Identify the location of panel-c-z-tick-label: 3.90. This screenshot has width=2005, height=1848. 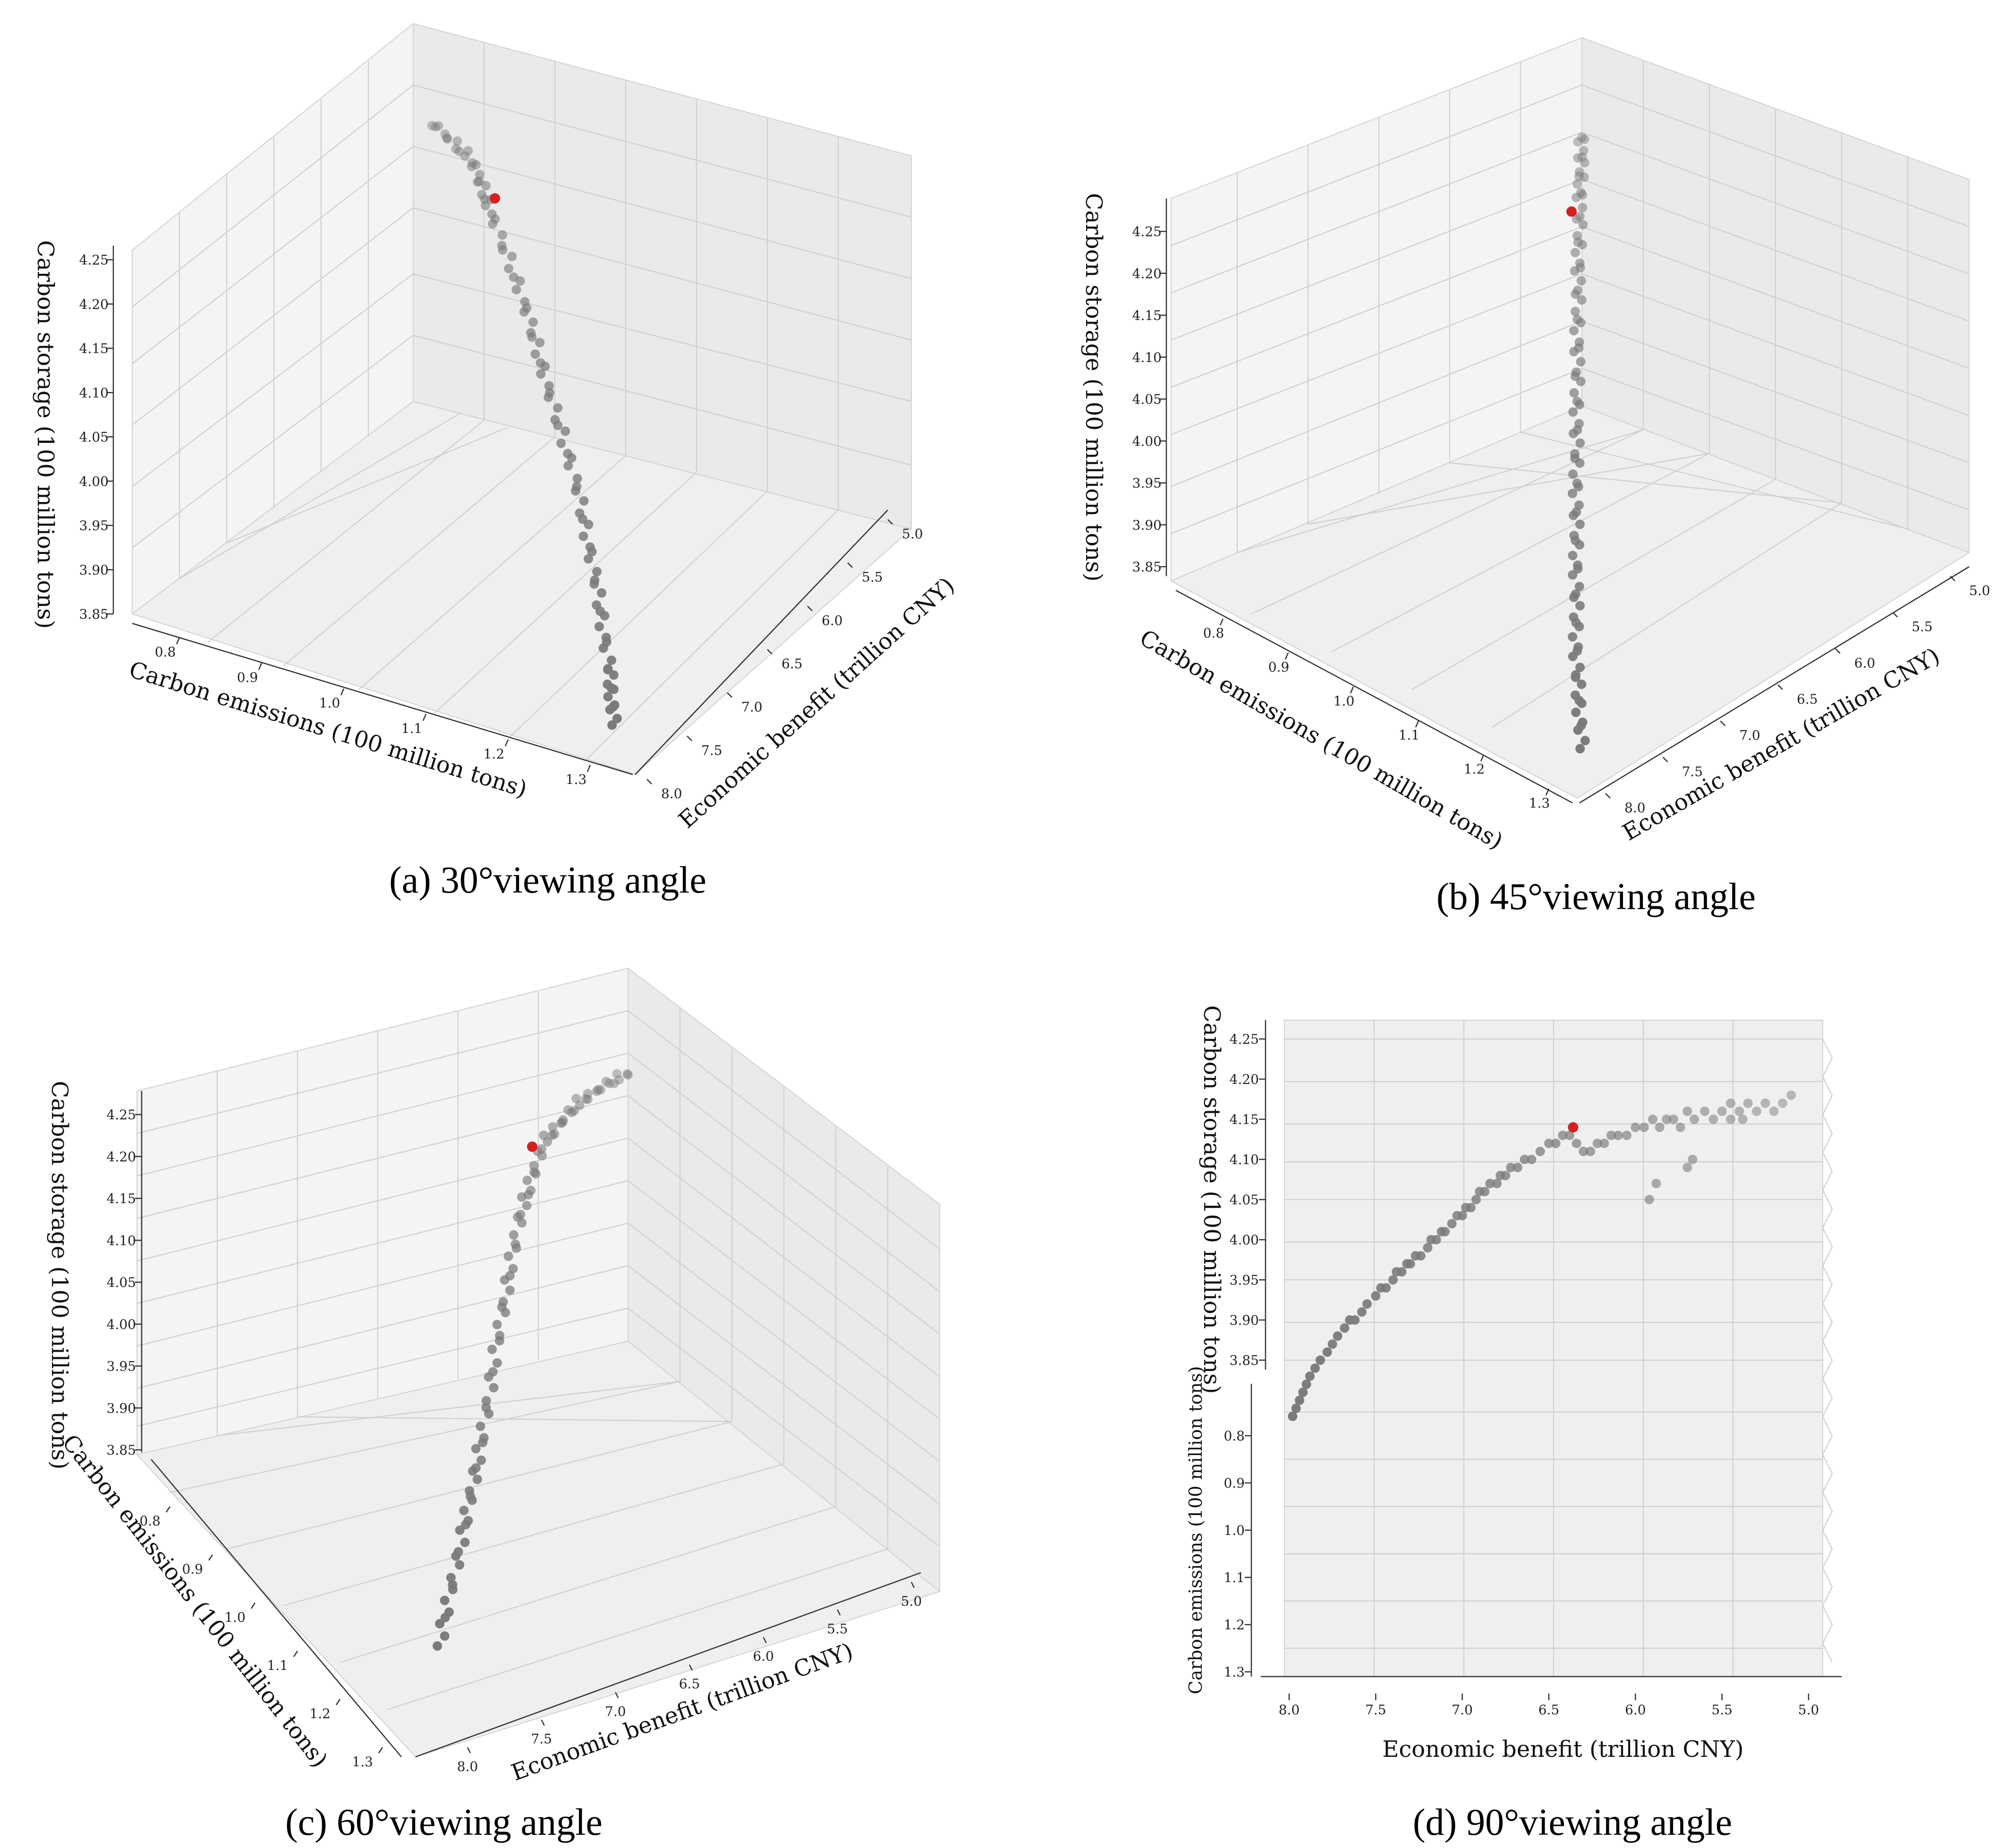
(121, 1408).